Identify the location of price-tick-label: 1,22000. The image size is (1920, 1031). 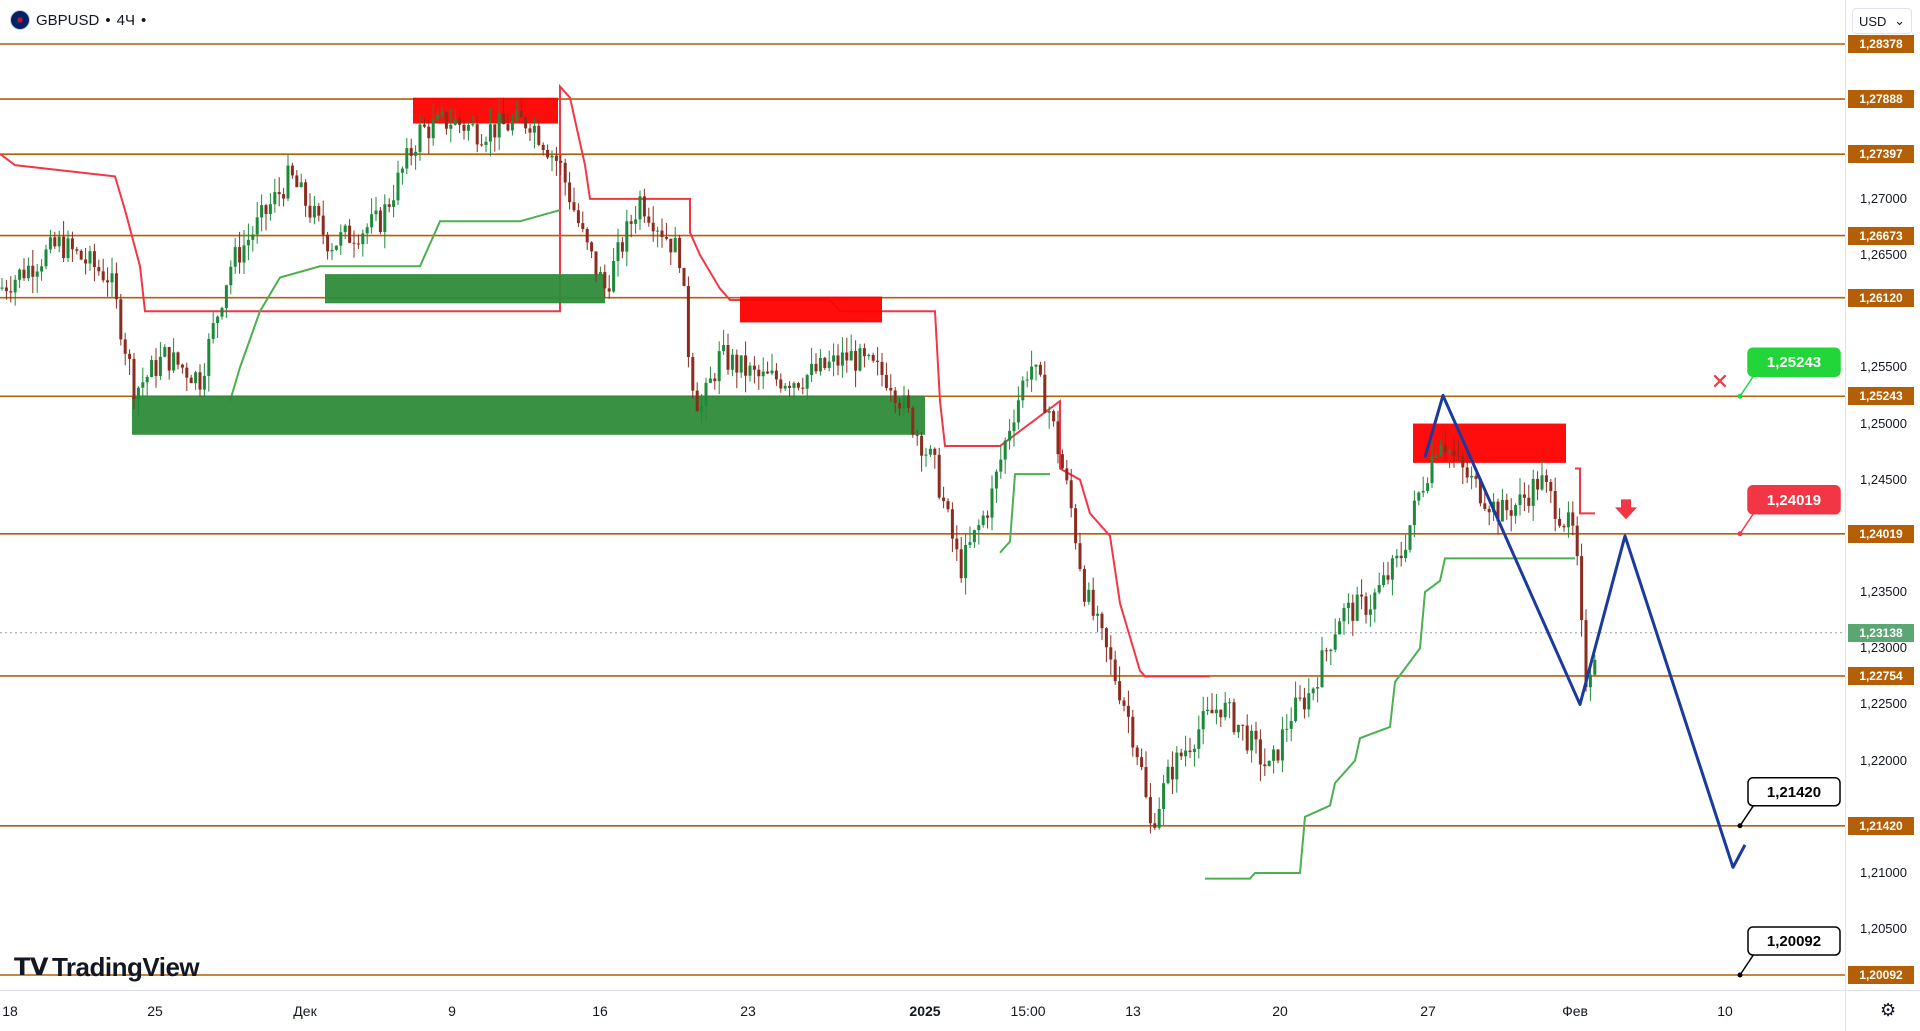
(1883, 760).